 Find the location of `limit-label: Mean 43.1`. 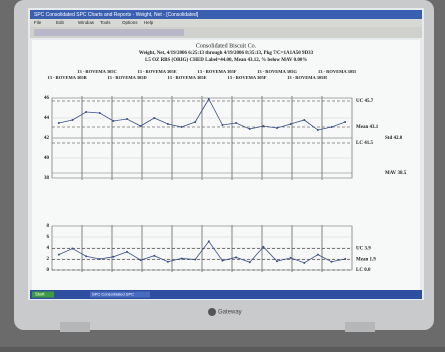

limit-label: Mean 43.1 is located at coordinates (367, 127).